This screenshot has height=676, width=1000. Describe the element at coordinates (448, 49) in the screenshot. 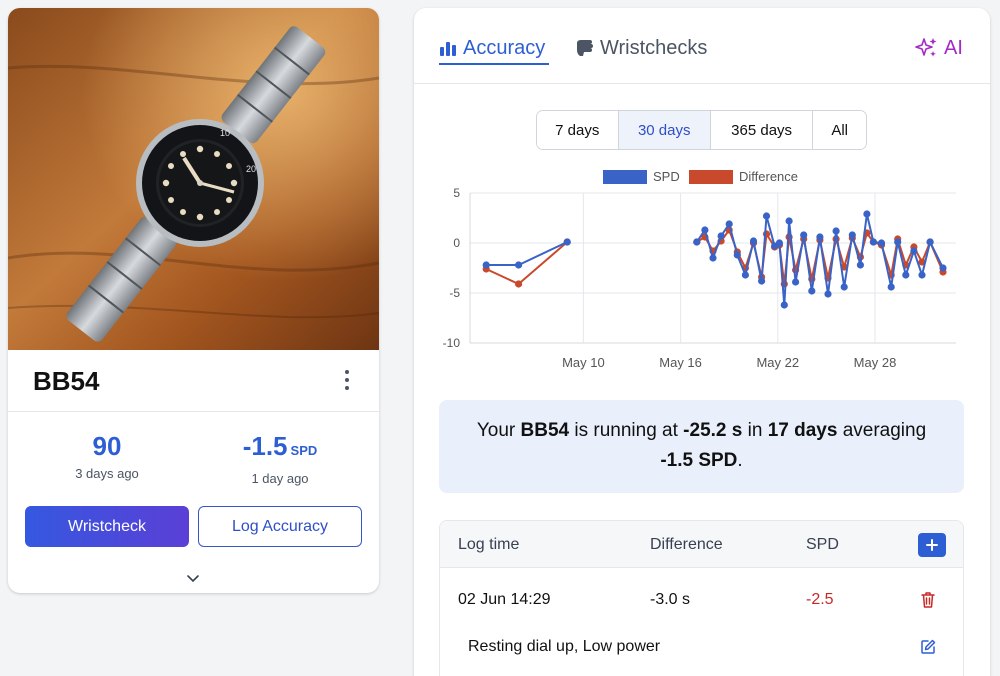

I see `bar-chart-icon` at that location.